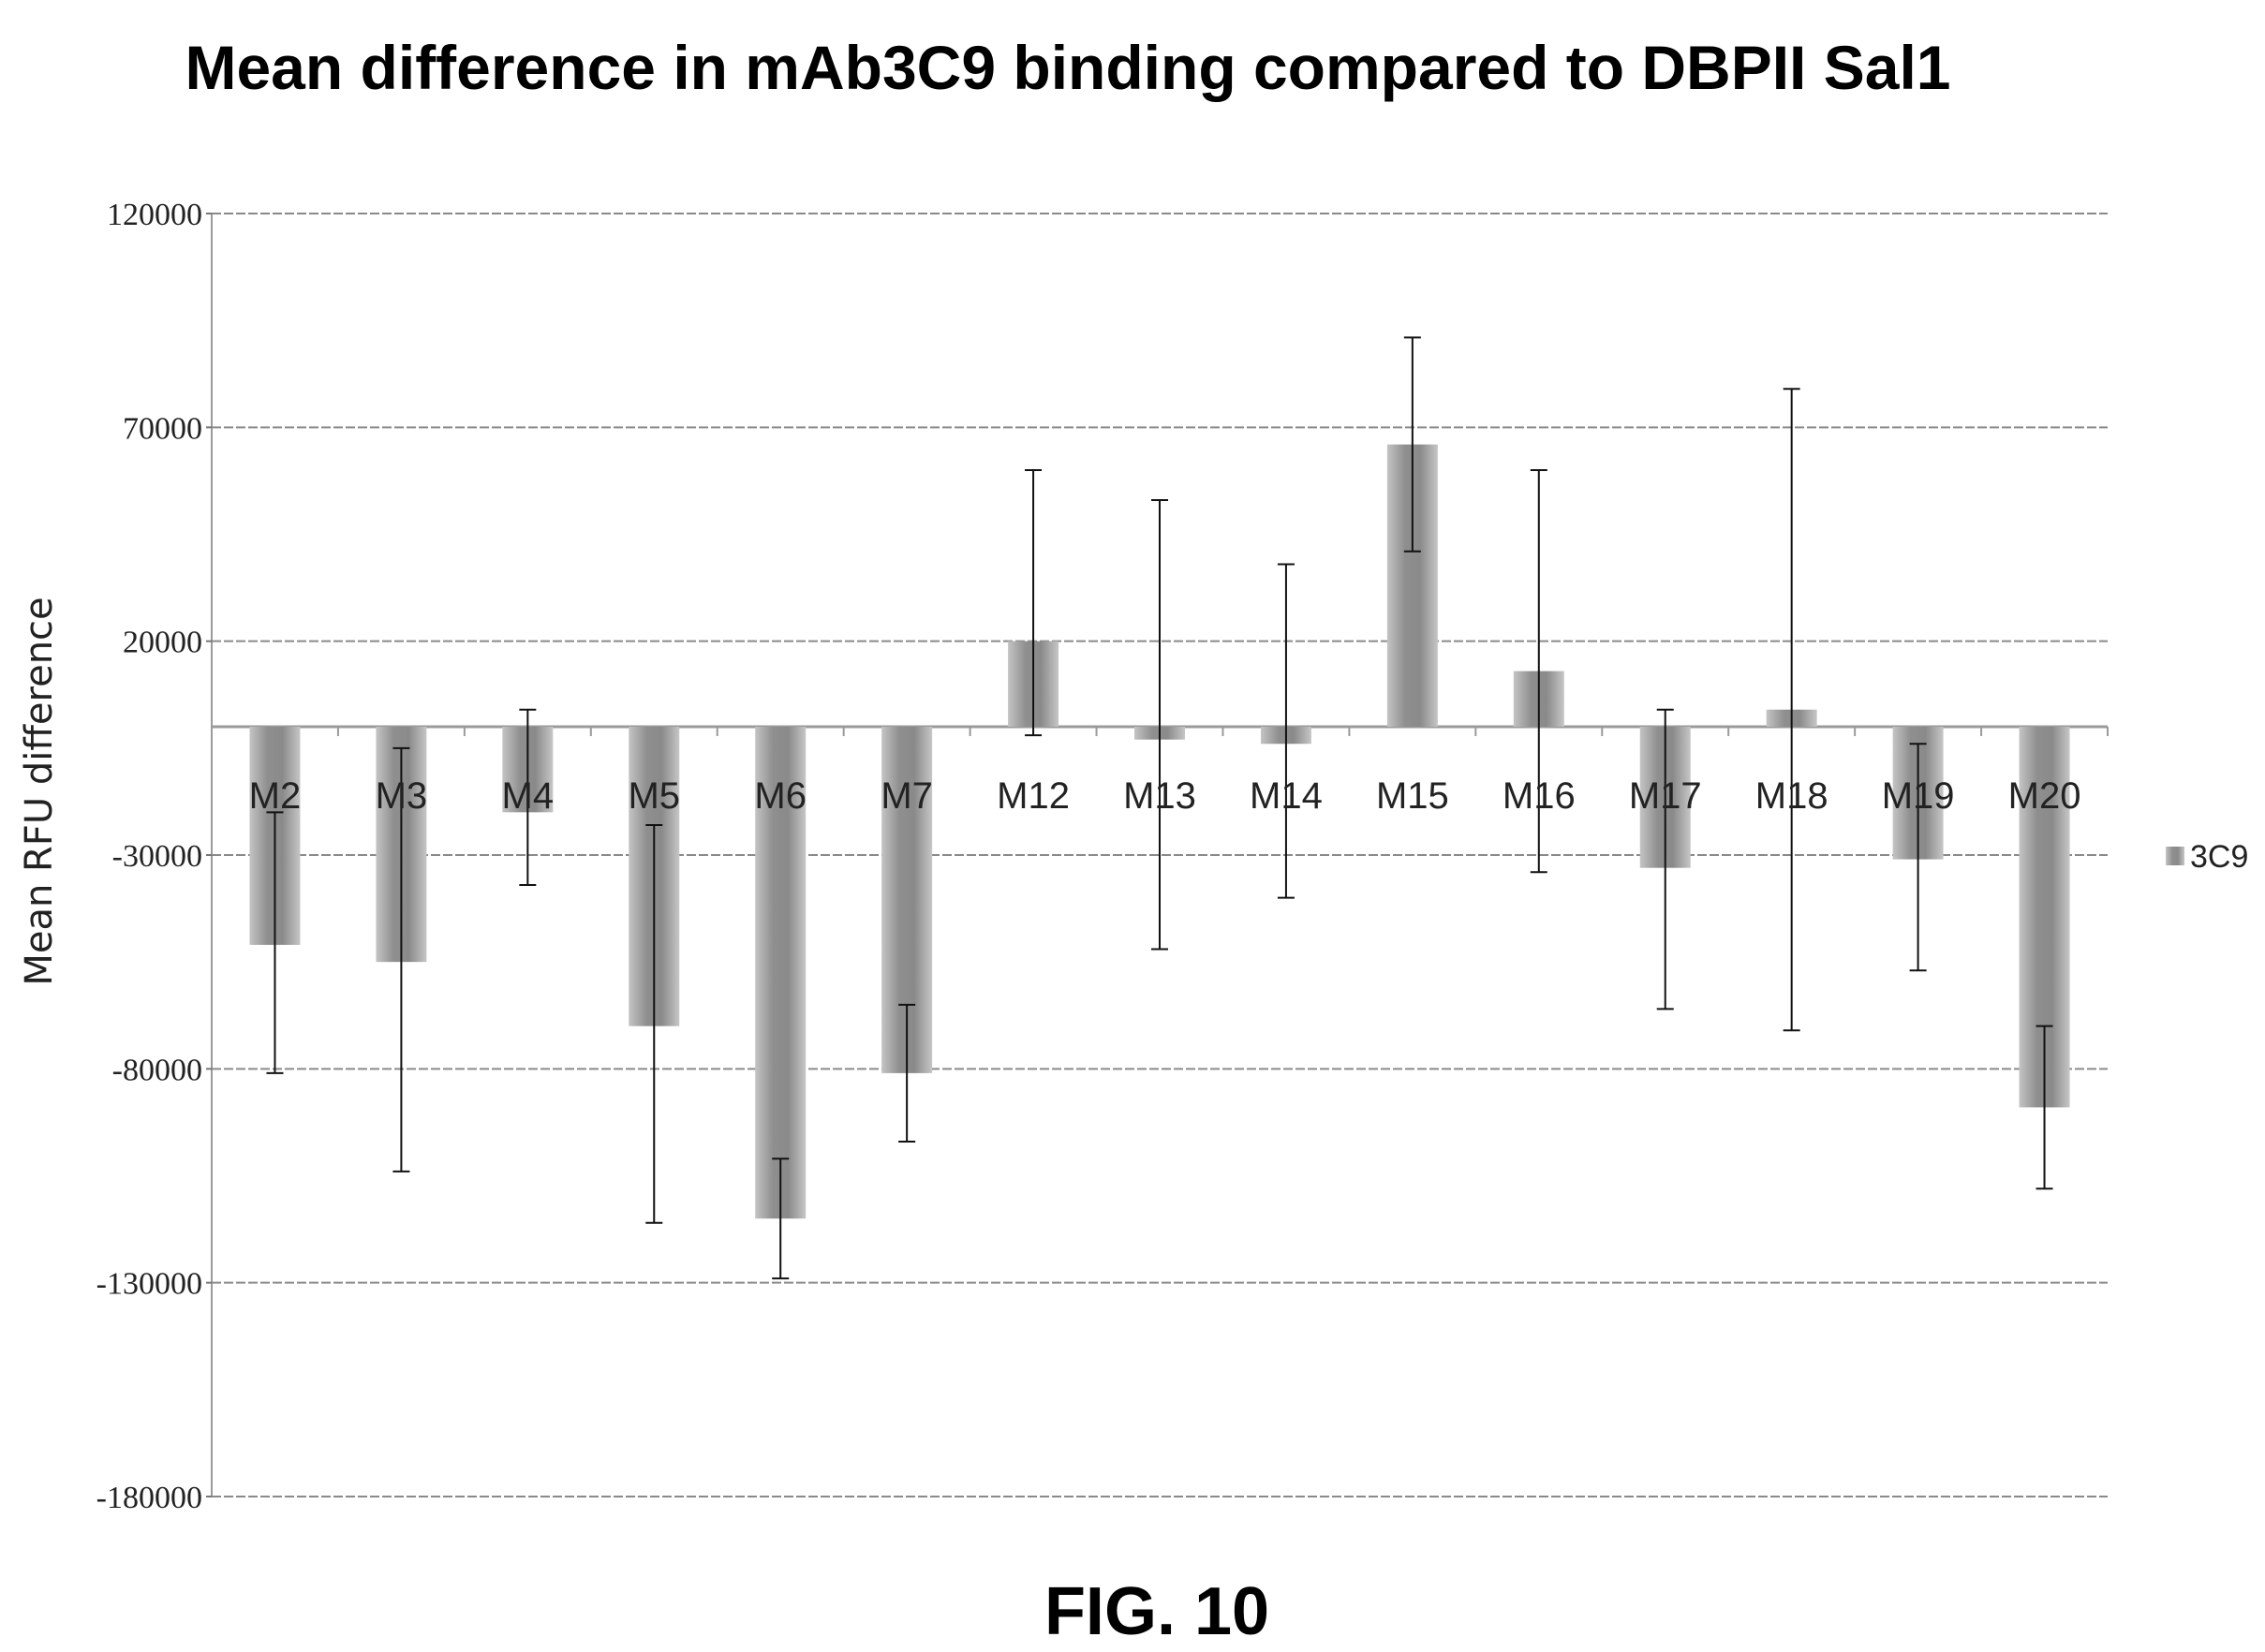 The image size is (2265, 1652). What do you see at coordinates (1539, 796) in the screenshot?
I see `category-label: M16` at bounding box center [1539, 796].